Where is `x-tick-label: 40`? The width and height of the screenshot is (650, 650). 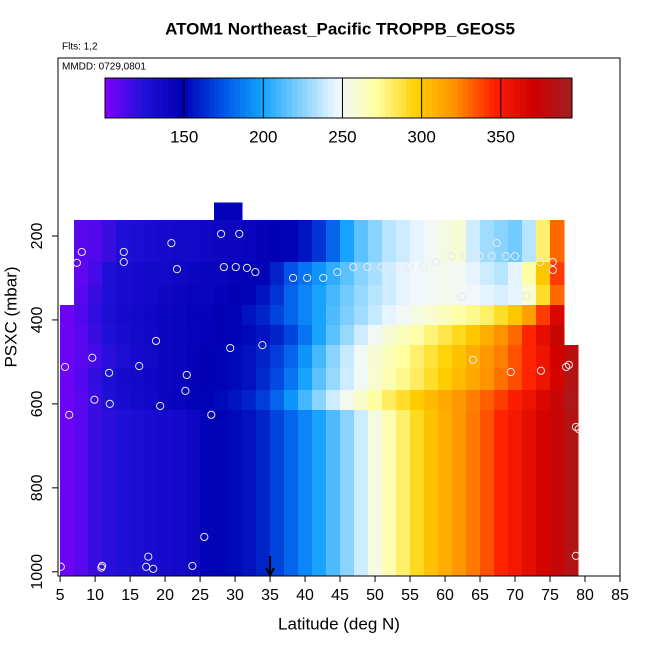
x-tick-label: 40 is located at coordinates (305, 595).